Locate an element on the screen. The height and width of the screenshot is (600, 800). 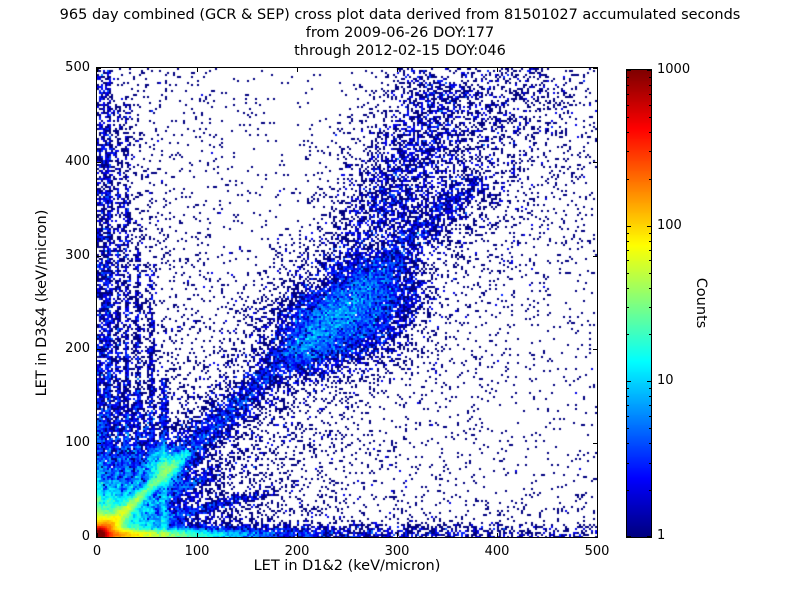
y-axis-label: LET in D3&4 (keV/micron) is located at coordinates (42, 303).